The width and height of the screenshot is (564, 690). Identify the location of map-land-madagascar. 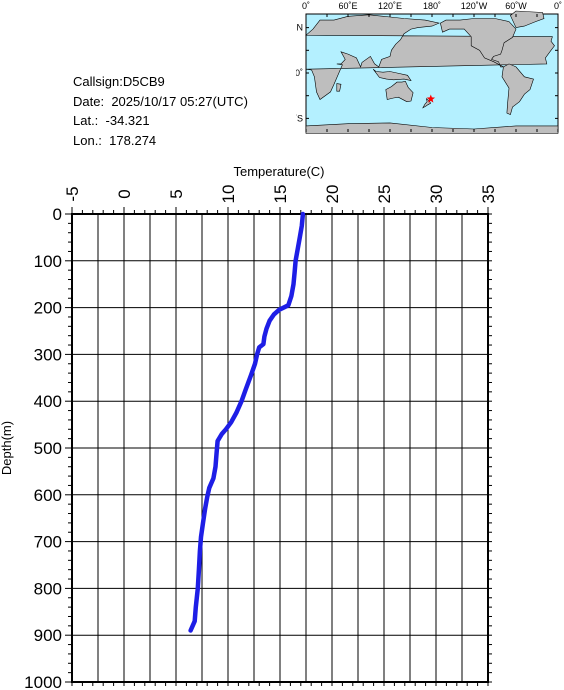
(339, 87).